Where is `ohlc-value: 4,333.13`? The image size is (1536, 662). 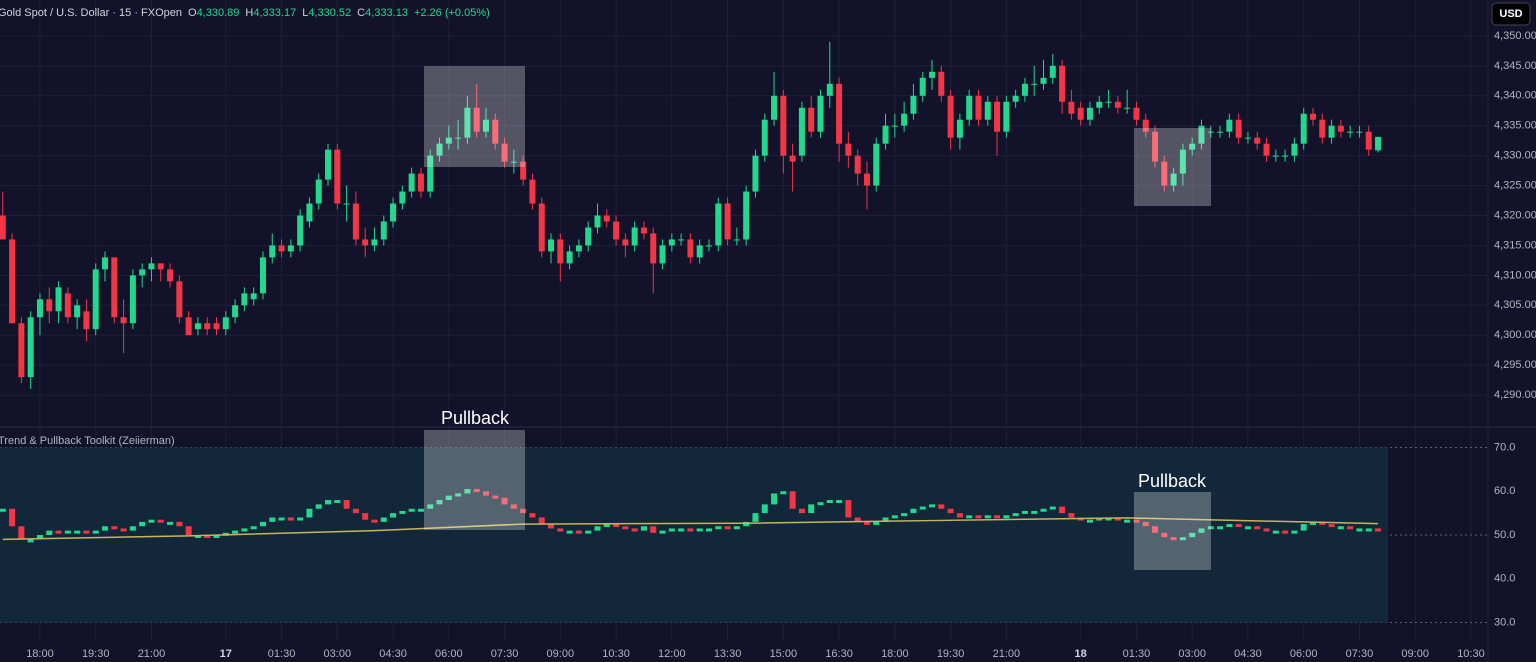 ohlc-value: 4,333.13 is located at coordinates (386, 13).